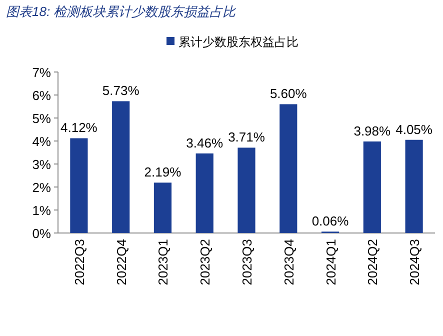 Image resolution: width=443 pixels, height=336 pixels. What do you see at coordinates (373, 130) in the screenshot?
I see `data-label: 3.98%` at bounding box center [373, 130].